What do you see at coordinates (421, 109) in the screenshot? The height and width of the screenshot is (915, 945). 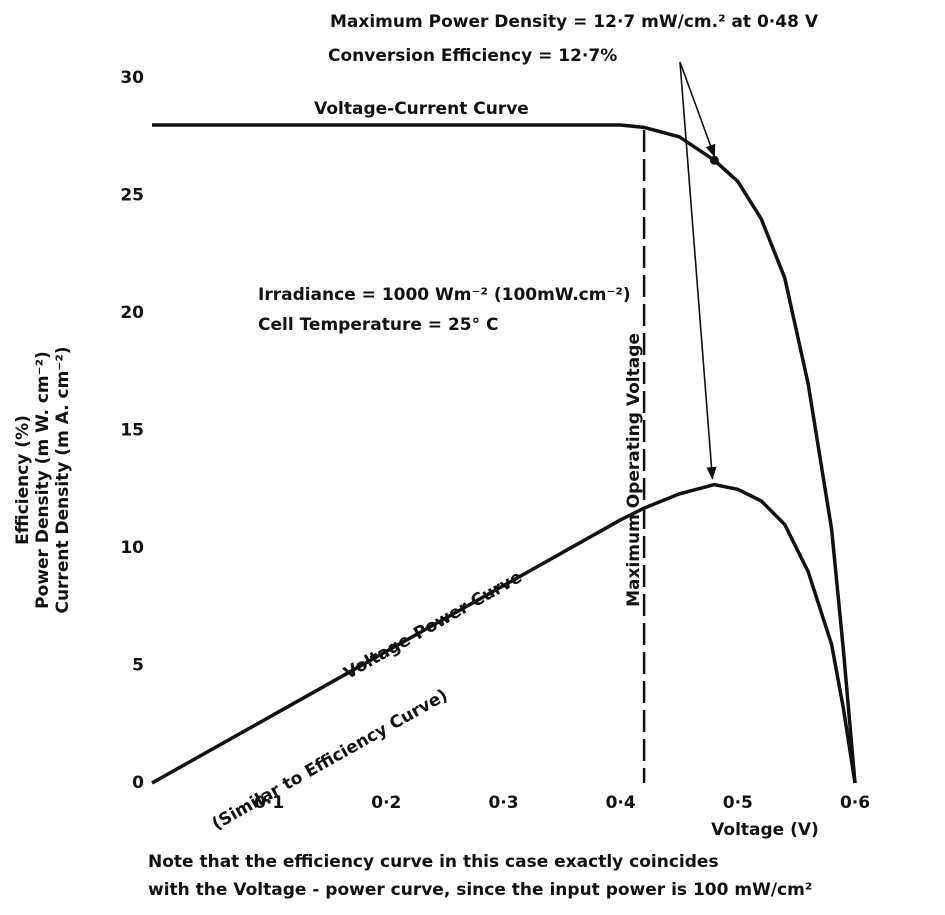 I see `series-label: Voltage-Current Curve` at bounding box center [421, 109].